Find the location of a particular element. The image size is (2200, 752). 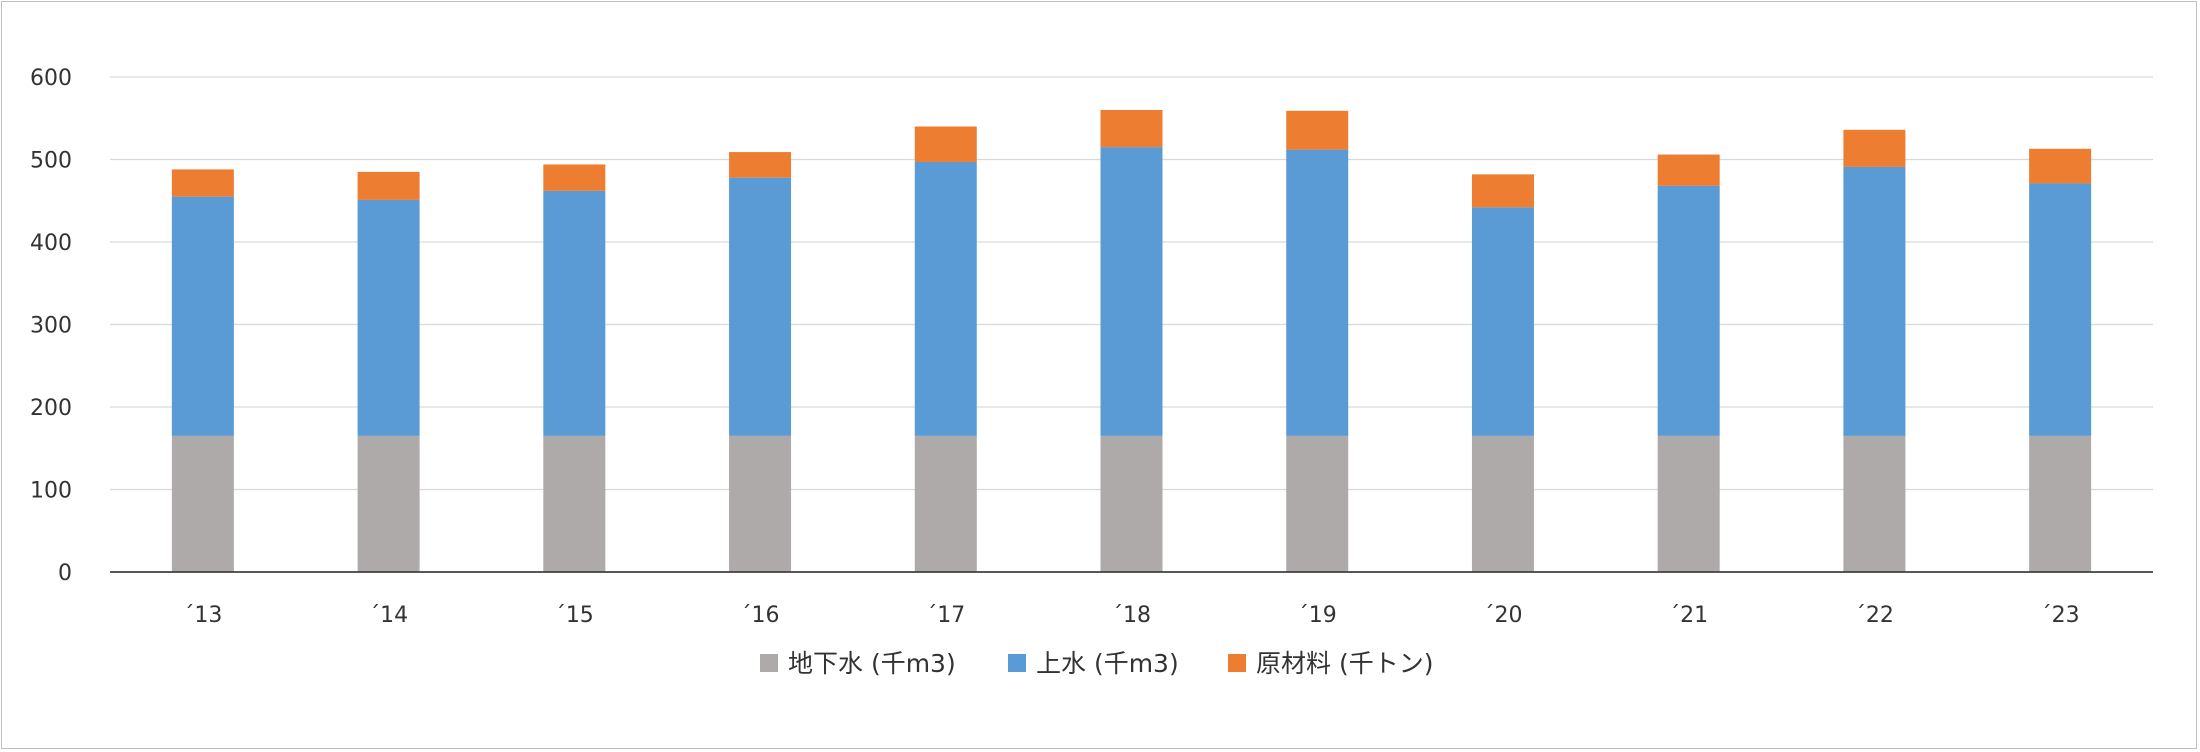

x-tick-label: ´13 is located at coordinates (202, 615).